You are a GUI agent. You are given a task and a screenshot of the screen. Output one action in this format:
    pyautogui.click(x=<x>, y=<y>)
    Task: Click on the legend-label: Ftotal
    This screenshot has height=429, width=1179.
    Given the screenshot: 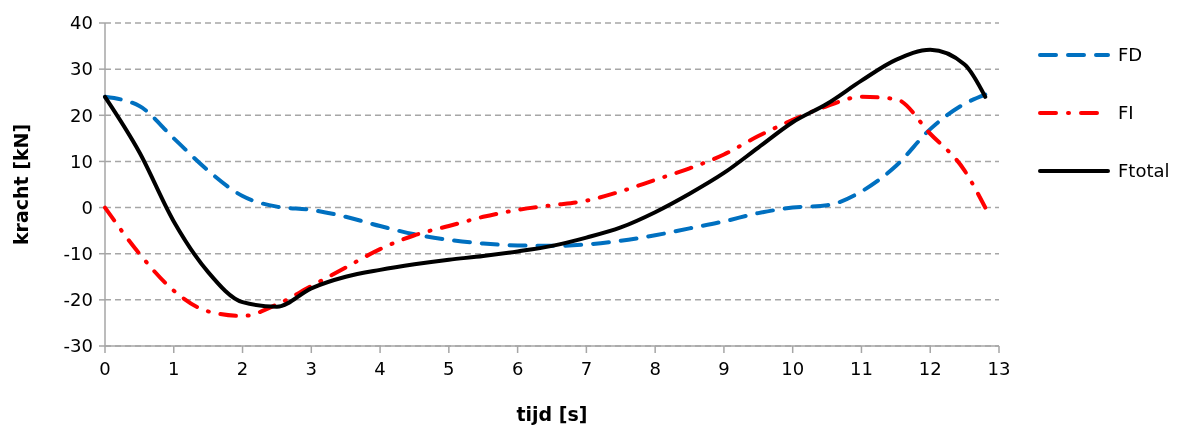 What is the action you would take?
    pyautogui.click(x=1144, y=171)
    